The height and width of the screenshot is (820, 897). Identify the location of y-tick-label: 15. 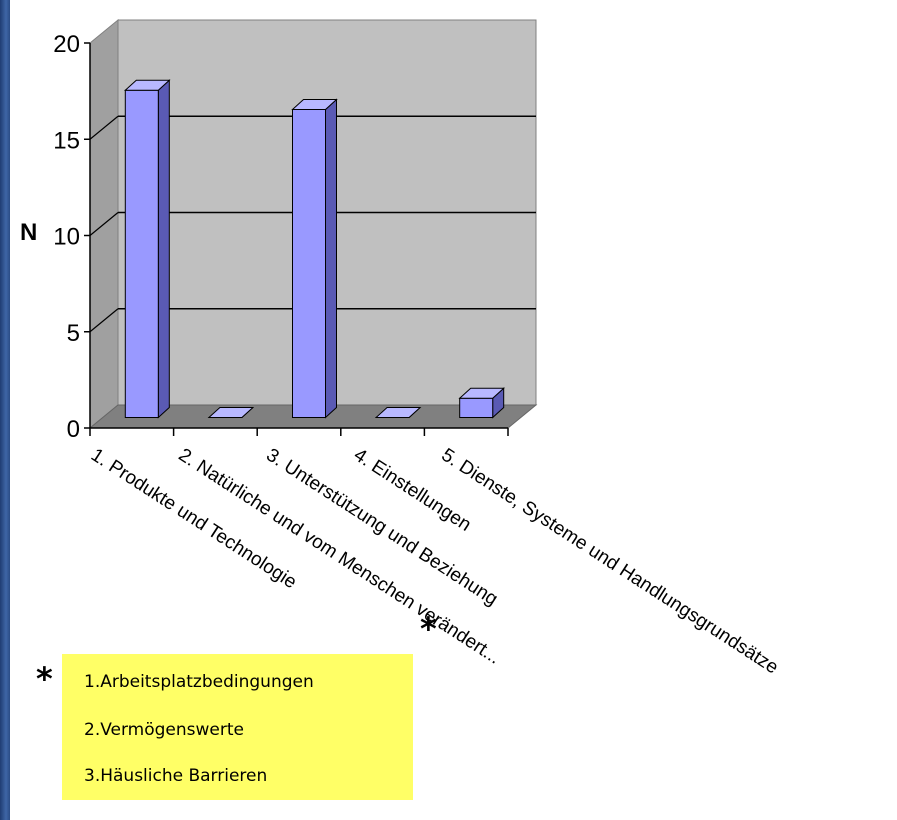
(66, 140).